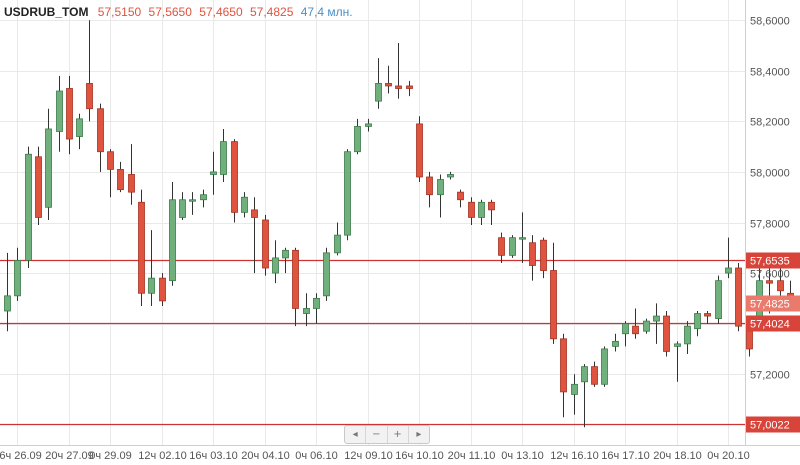  I want to click on scroll-right-button: ▸, so click(419, 434).